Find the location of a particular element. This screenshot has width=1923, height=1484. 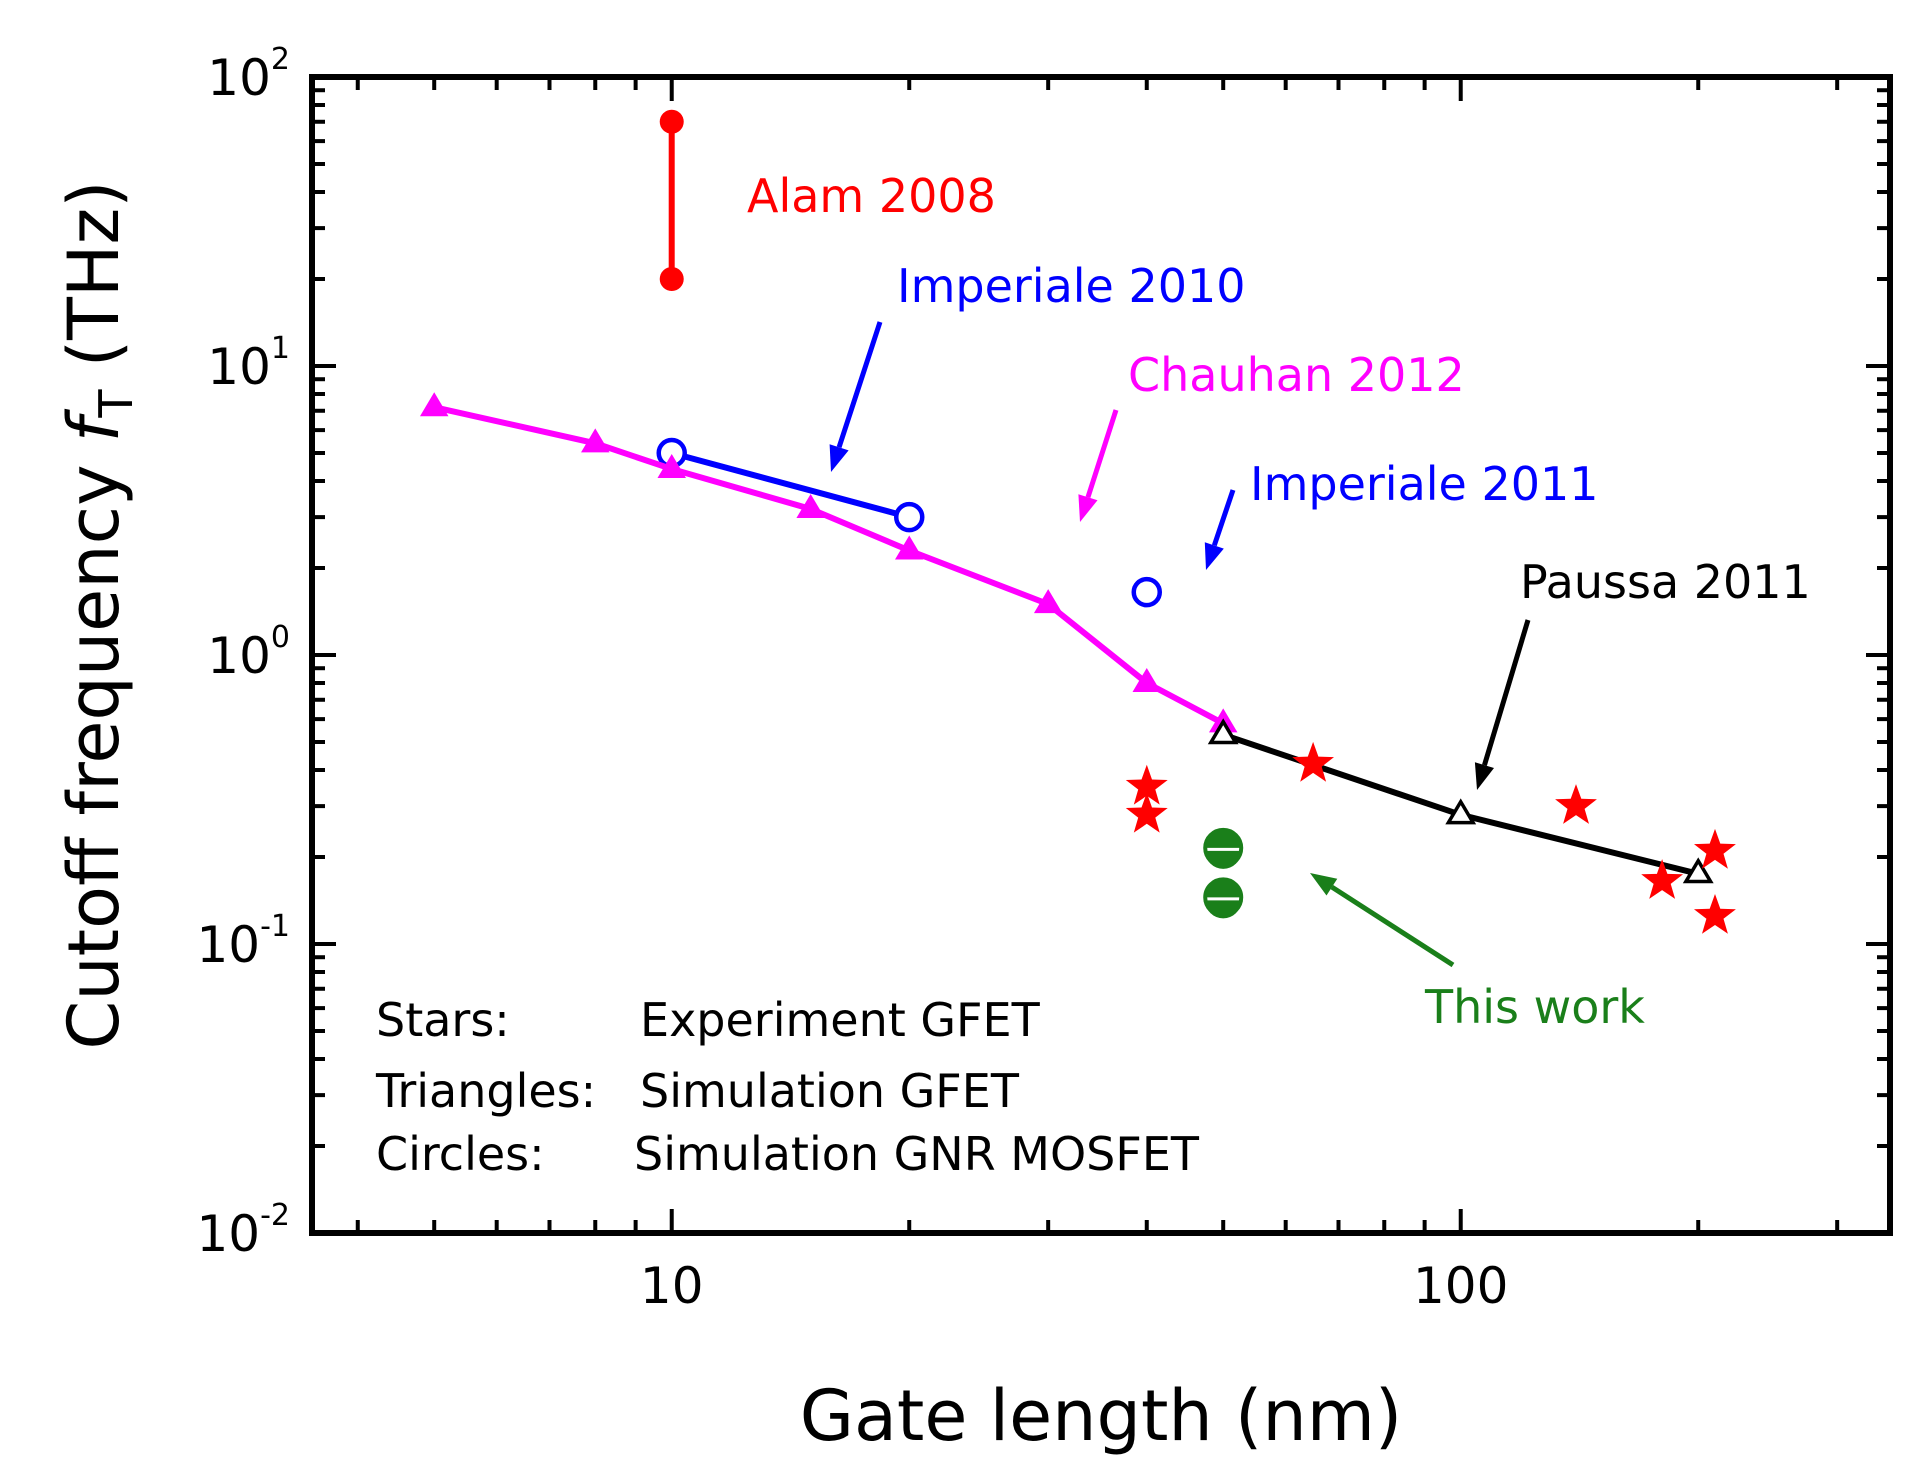

y-tick-label-exponent: 1 is located at coordinates (280, 348).